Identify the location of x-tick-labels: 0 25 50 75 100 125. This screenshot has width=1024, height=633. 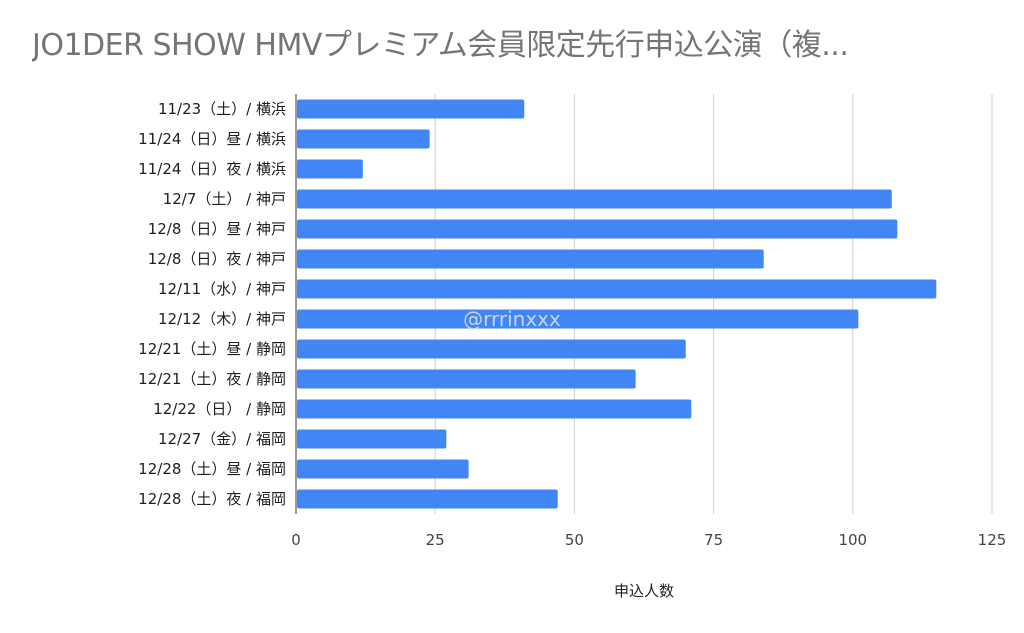
(648, 540).